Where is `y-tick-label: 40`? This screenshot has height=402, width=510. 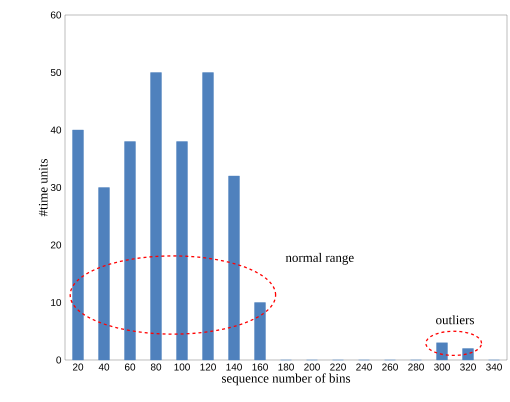 y-tick-label: 40 is located at coordinates (56, 130).